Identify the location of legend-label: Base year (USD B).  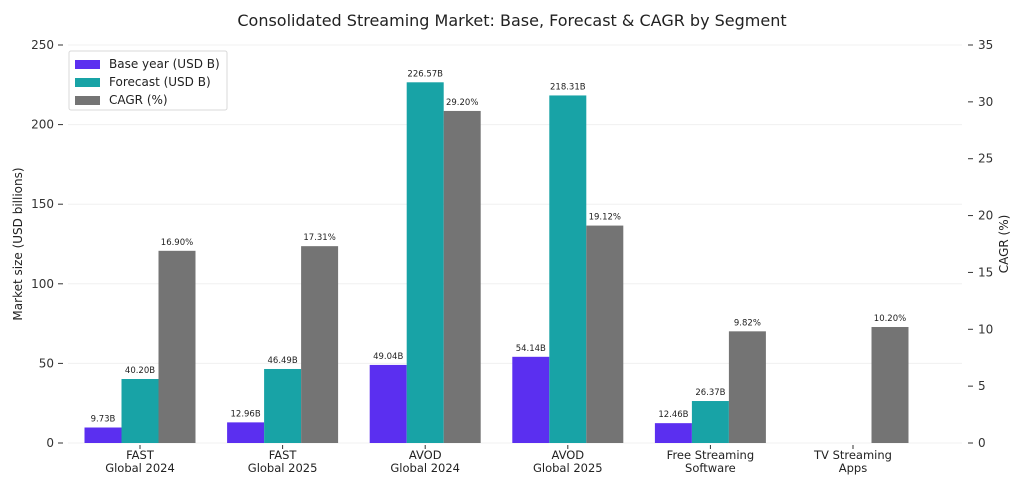
(164, 64).